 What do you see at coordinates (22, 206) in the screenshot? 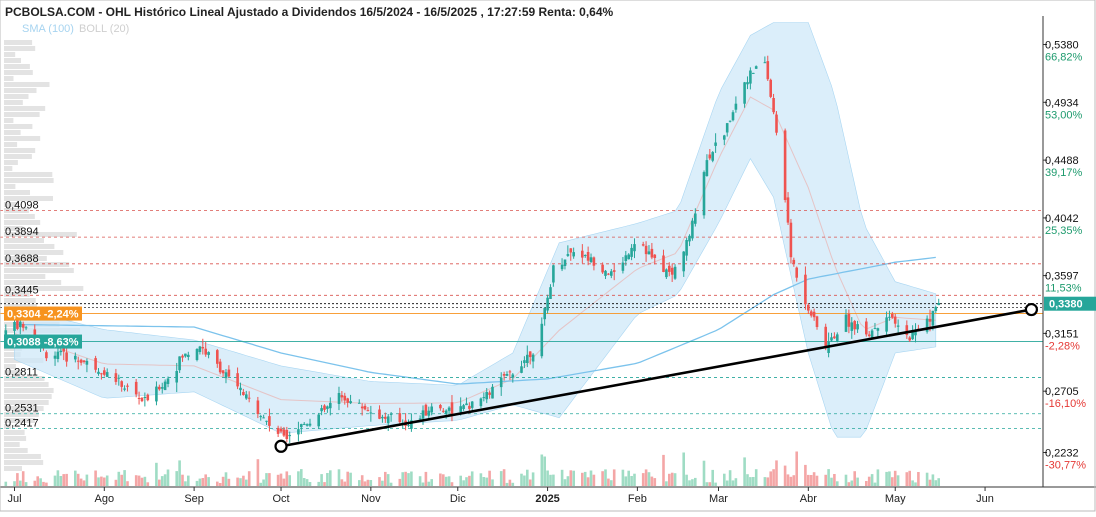
I see `level-label: 0,4098` at bounding box center [22, 206].